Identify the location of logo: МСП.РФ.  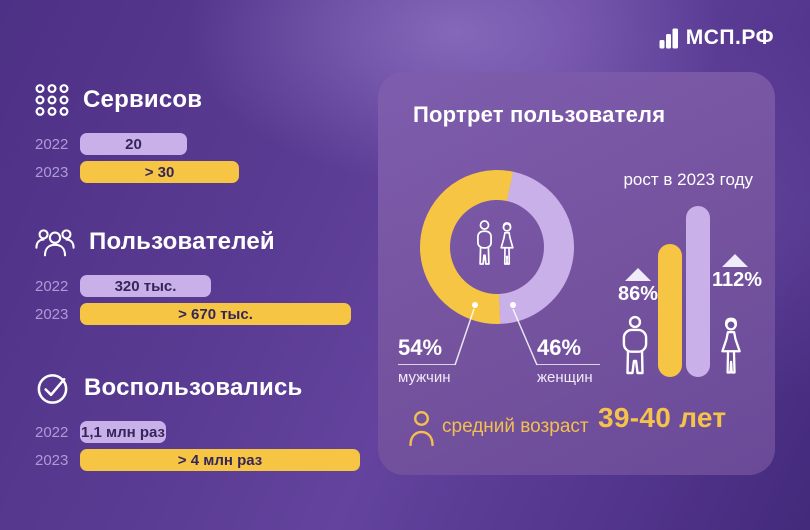
(716, 38).